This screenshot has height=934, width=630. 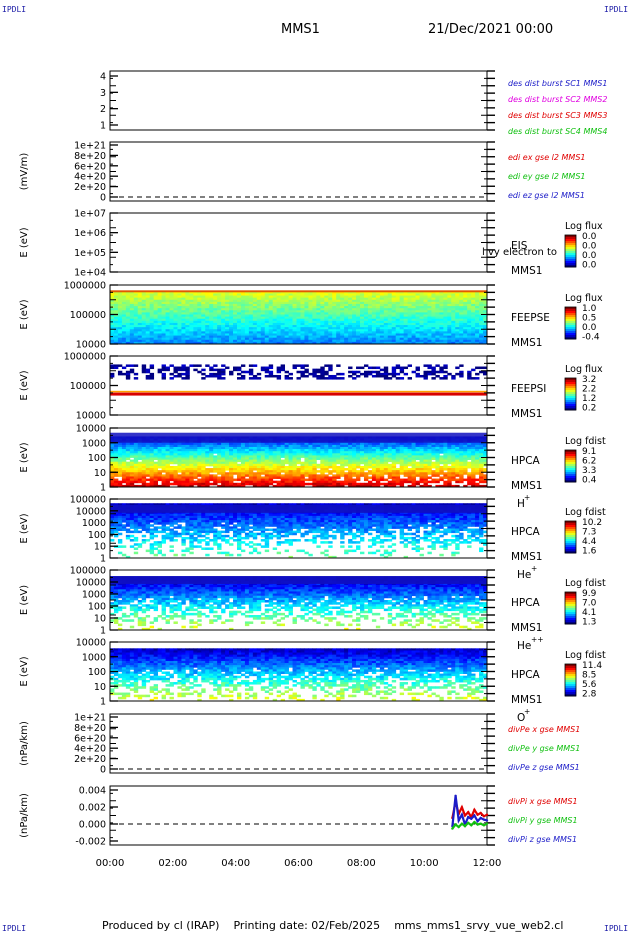 What do you see at coordinates (91, 345) in the screenshot?
I see `y-tick-label: 10000` at bounding box center [91, 345].